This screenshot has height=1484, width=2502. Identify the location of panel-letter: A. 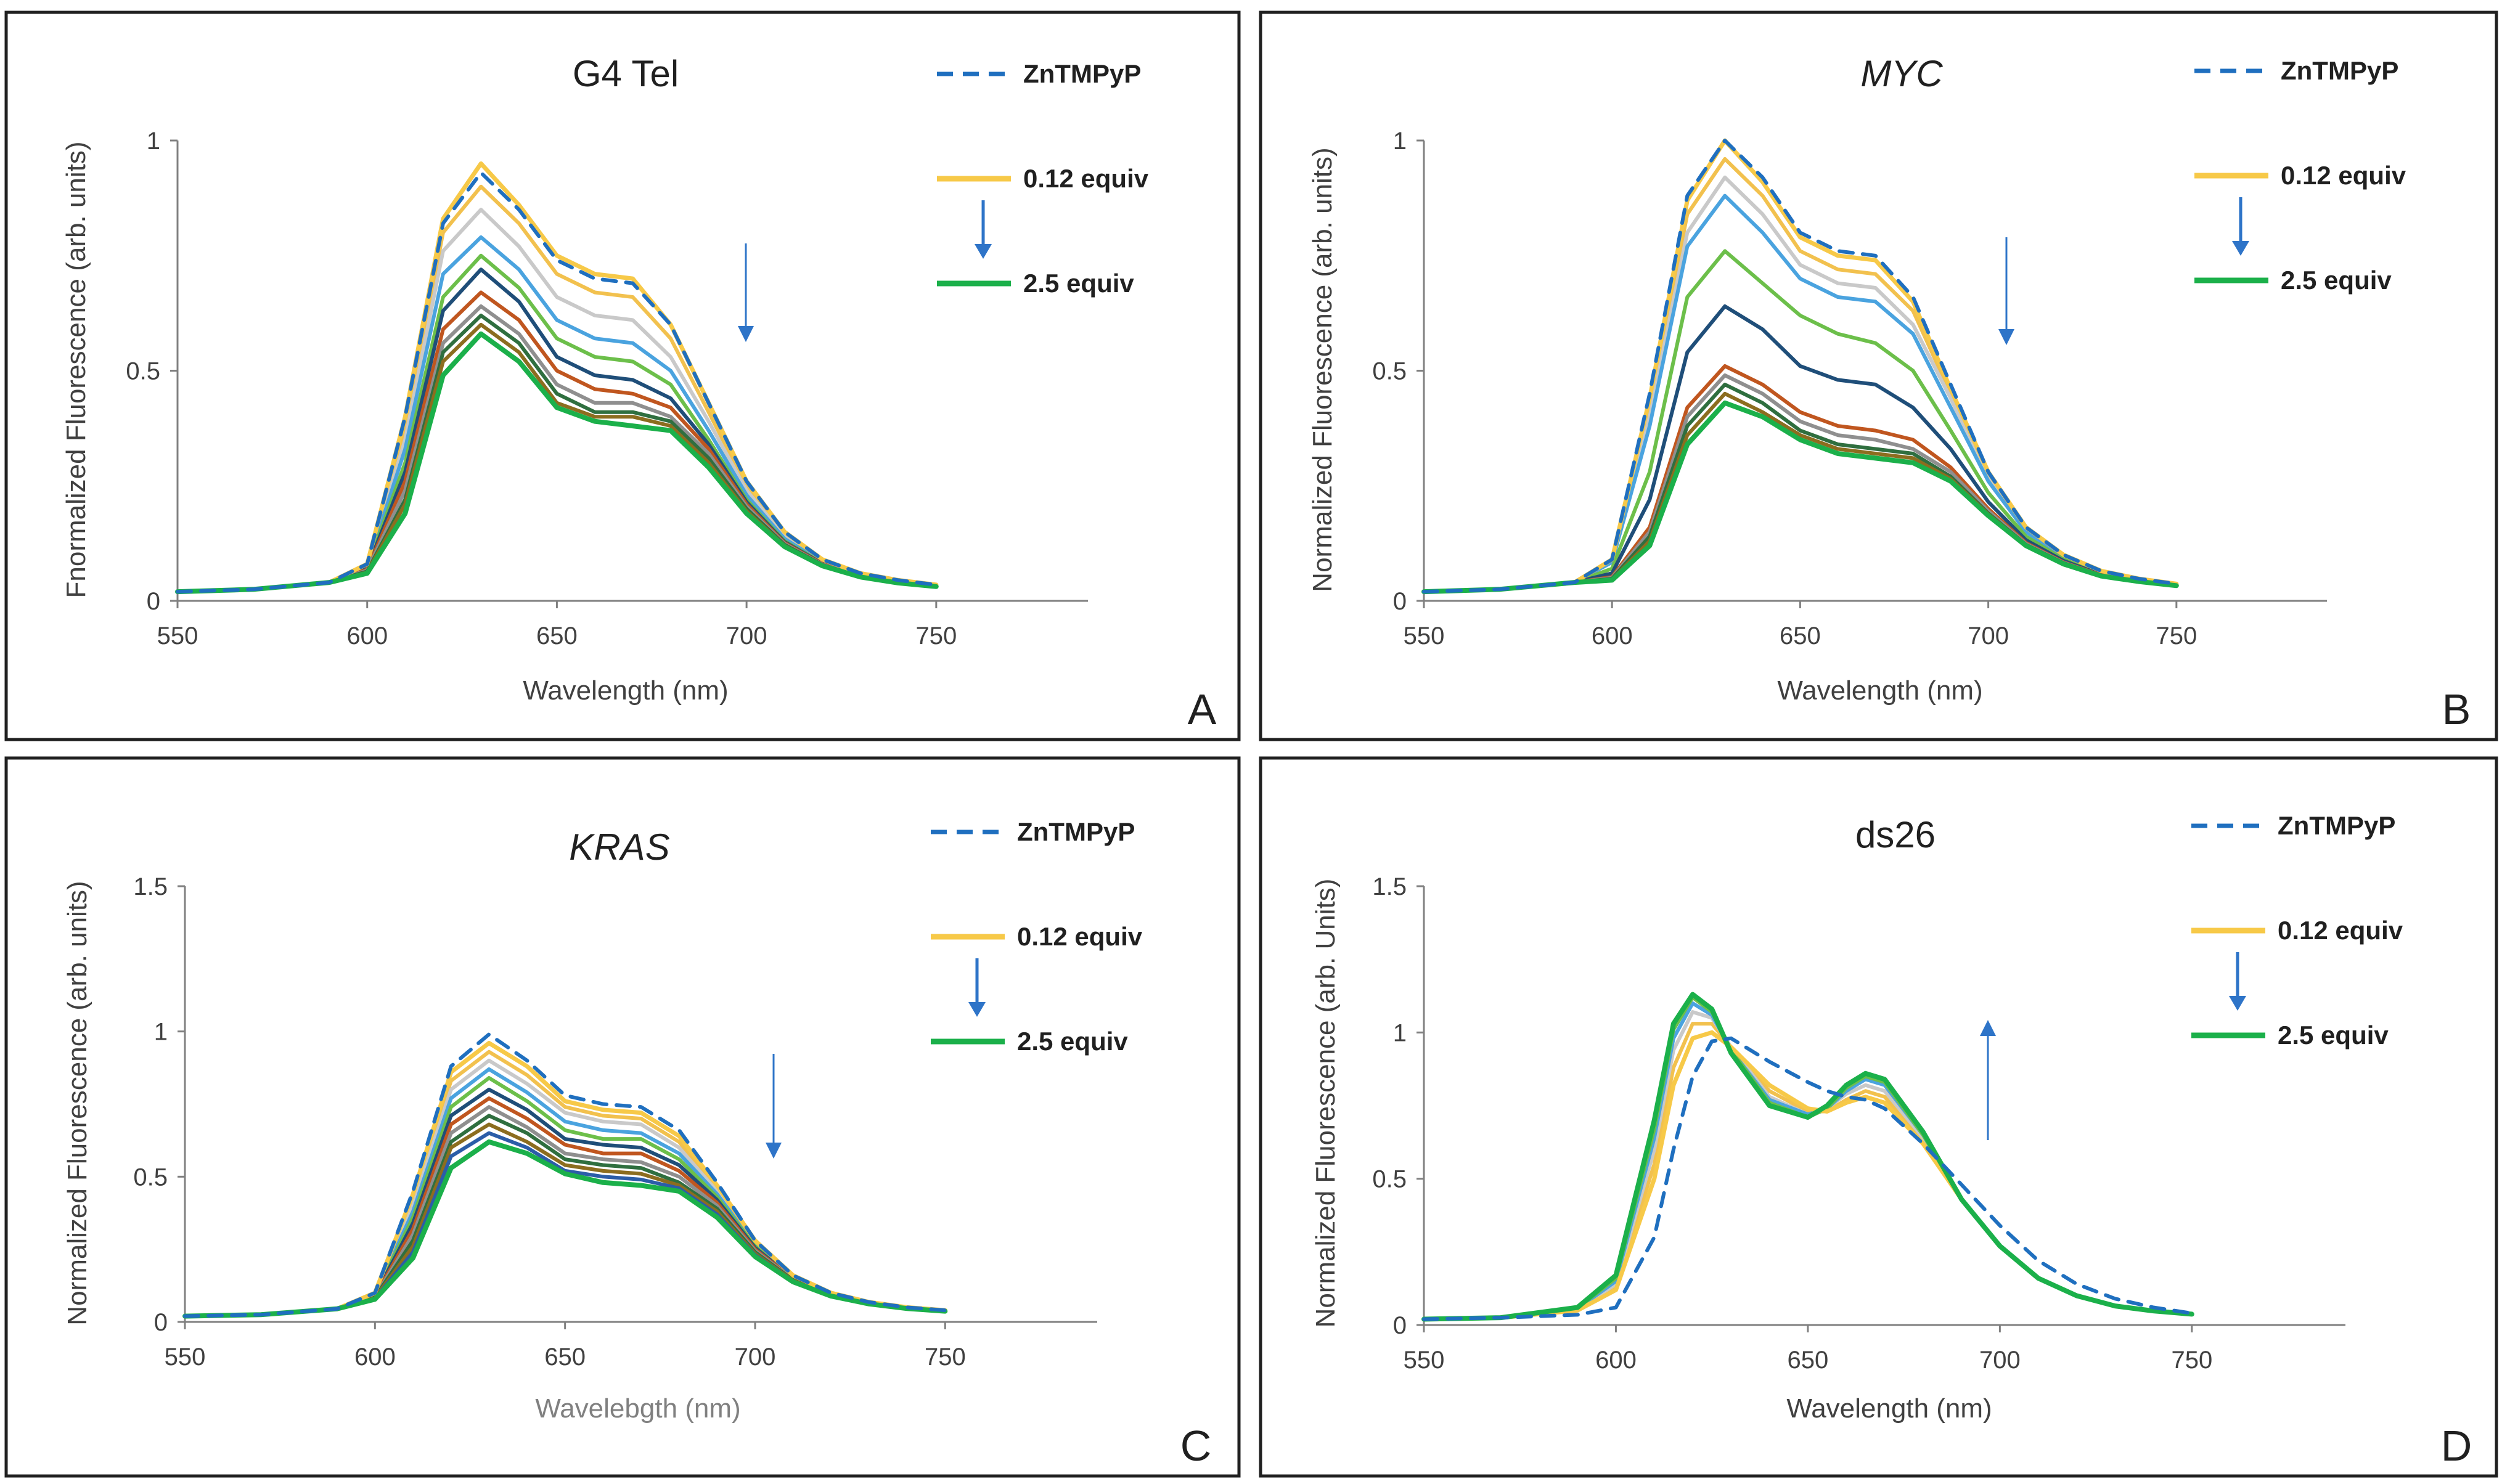
(1202, 709).